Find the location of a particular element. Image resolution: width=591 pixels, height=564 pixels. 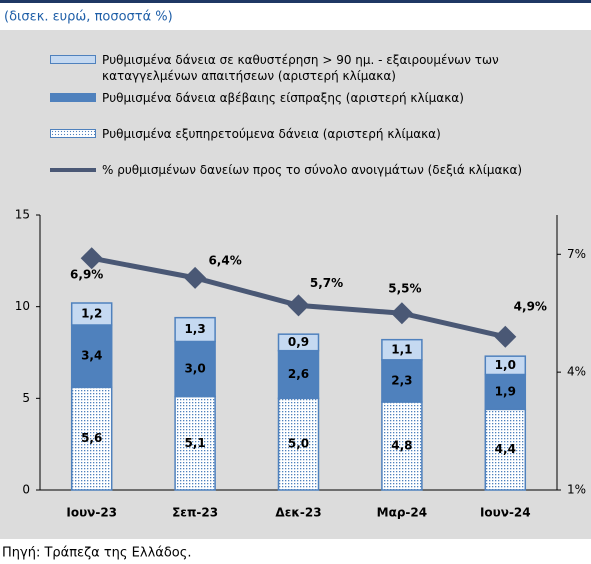

y-tick-label: 10 is located at coordinates (22, 306).